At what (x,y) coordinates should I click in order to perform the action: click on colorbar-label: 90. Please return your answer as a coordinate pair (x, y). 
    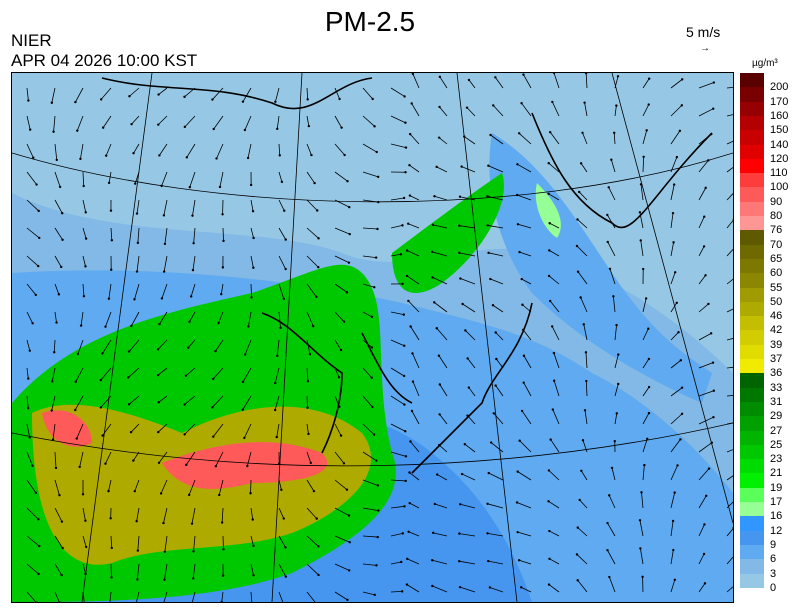
    Looking at the image, I should click on (776, 201).